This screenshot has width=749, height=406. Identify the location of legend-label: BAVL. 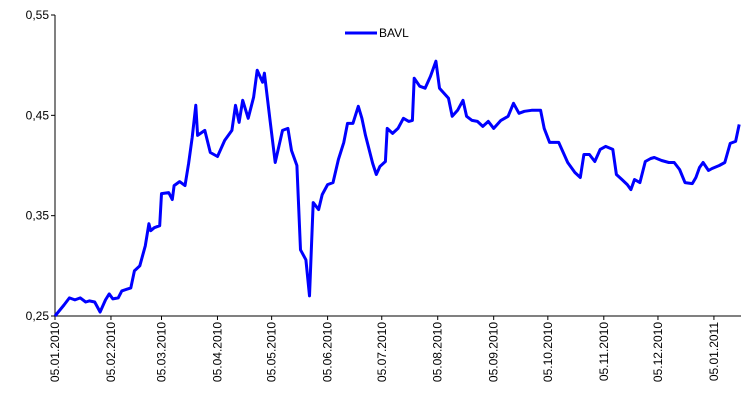
(394, 33).